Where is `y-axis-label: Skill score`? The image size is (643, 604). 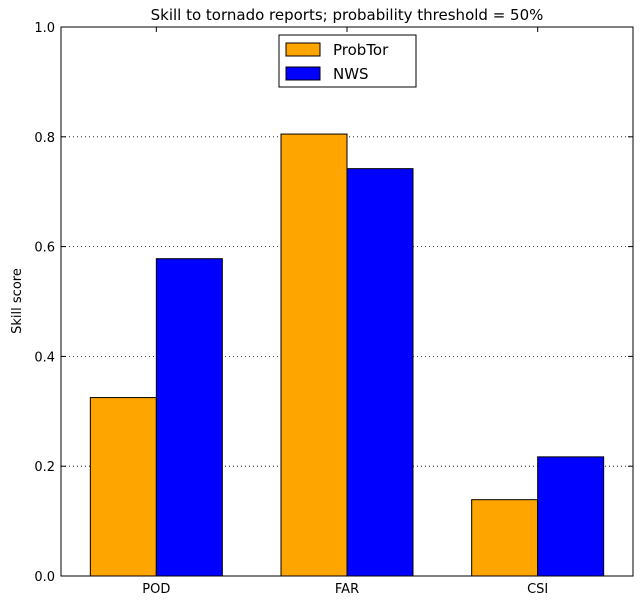 y-axis-label: Skill score is located at coordinates (17, 301).